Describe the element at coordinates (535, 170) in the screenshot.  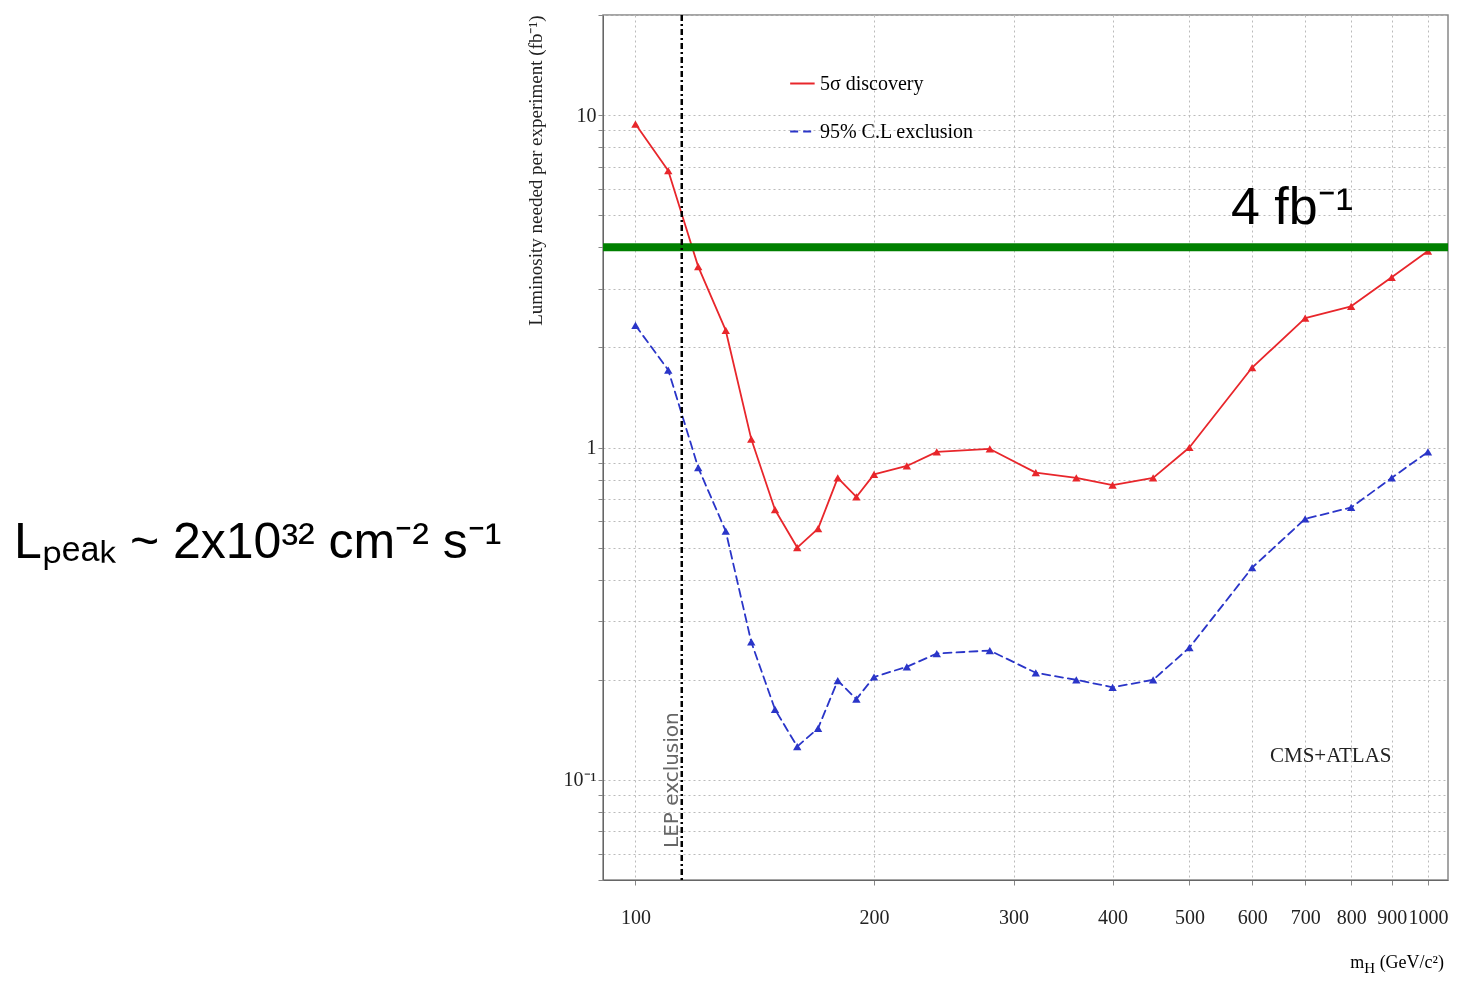
I see `y-axis-title: Luminosity needed per experiment (fb⁻¹)` at that location.